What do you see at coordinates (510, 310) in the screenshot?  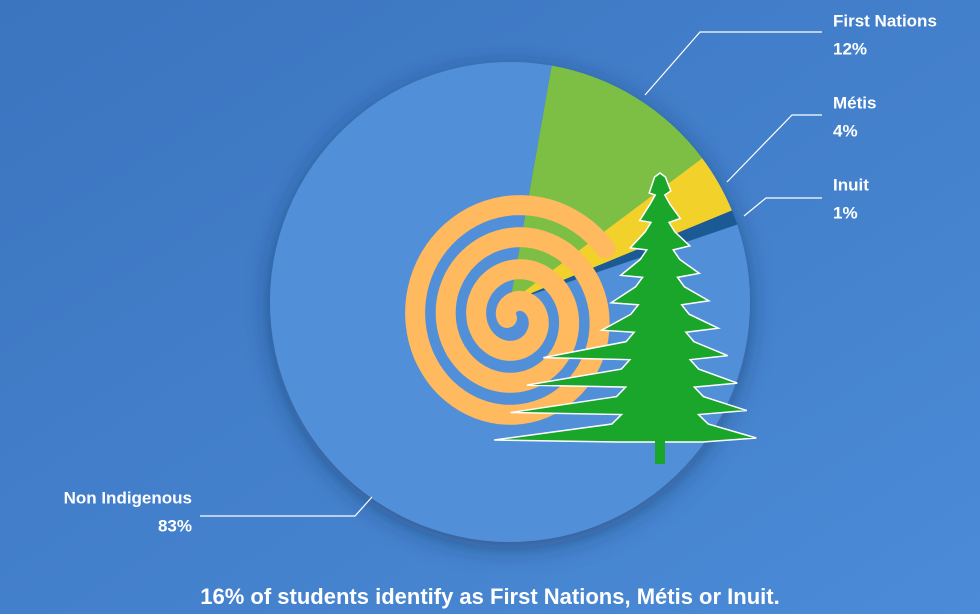 I see `logo-spiral` at bounding box center [510, 310].